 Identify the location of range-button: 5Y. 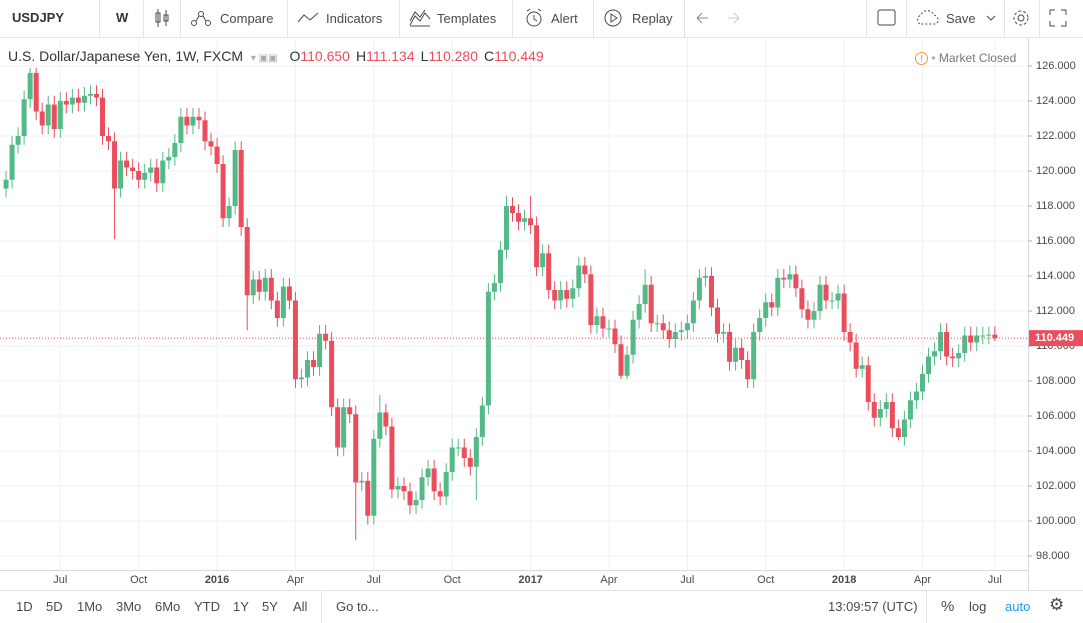
(270, 606).